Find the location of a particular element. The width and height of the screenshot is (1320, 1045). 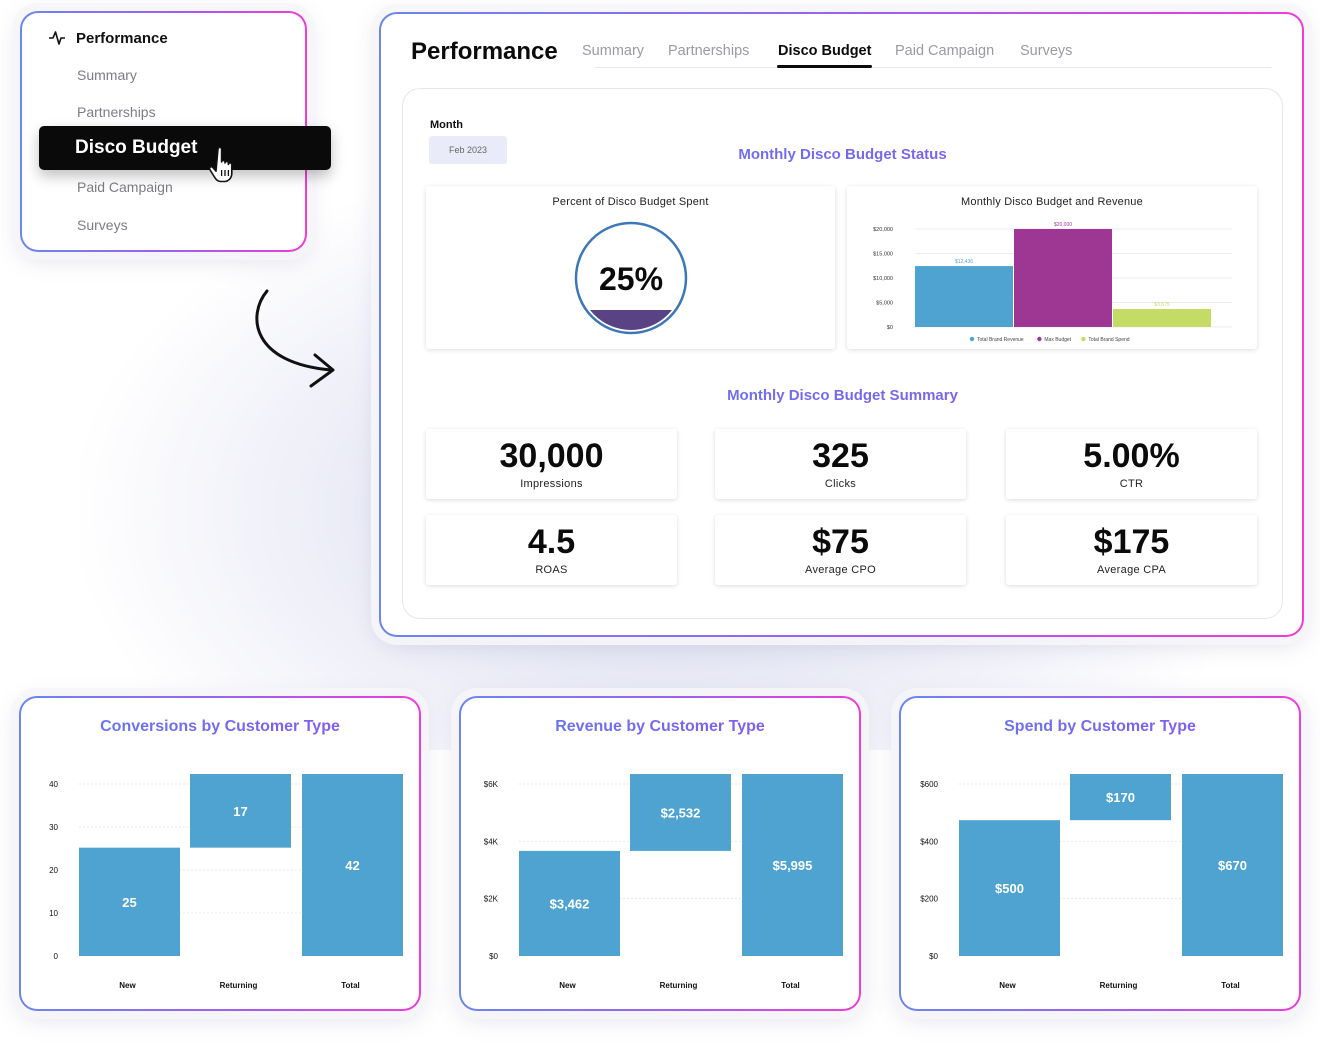

bar-data-label: $2,532 is located at coordinates (681, 812).